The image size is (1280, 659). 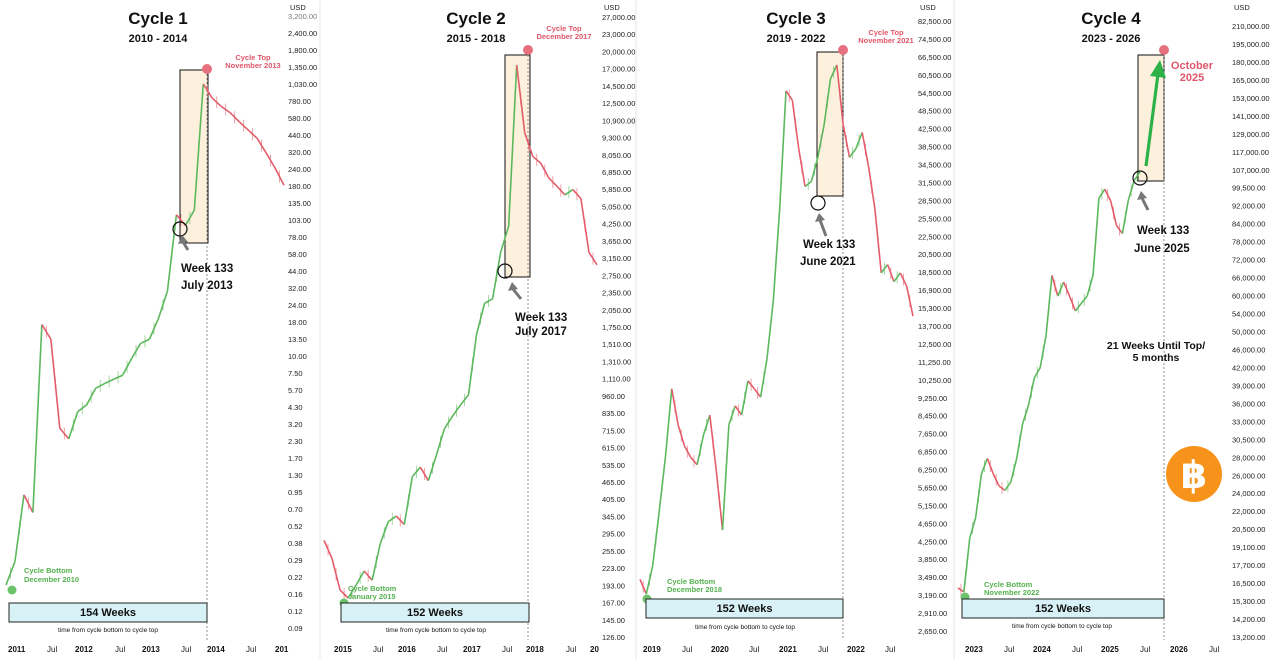 I want to click on y-tick-label: 46,000.00, so click(x=1248, y=349).